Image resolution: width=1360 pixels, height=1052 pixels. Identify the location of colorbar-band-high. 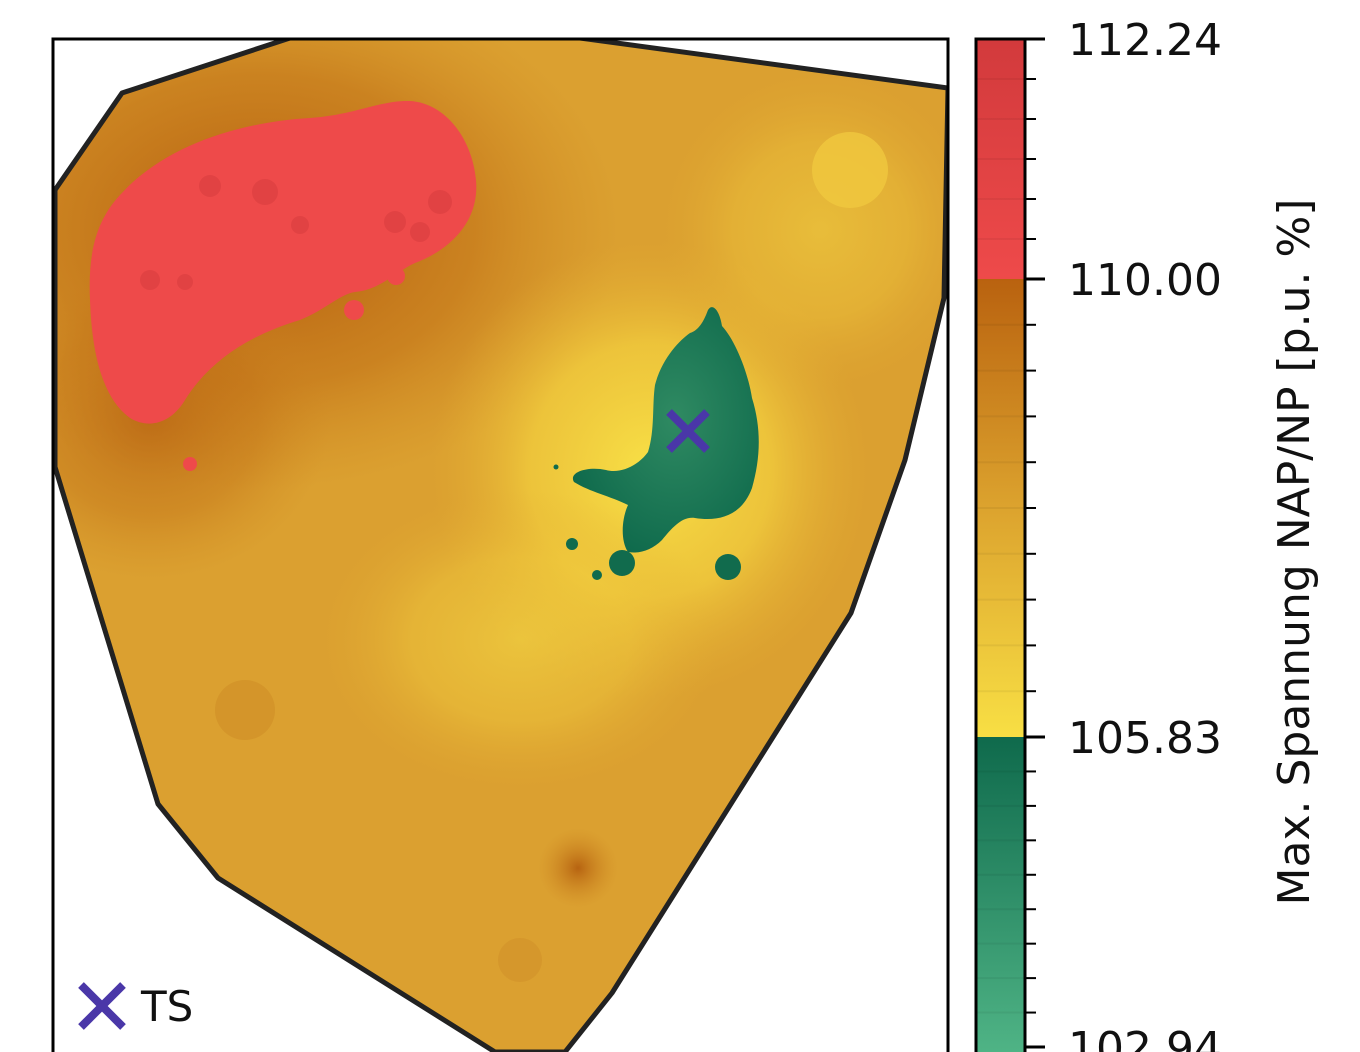
(1000, 159).